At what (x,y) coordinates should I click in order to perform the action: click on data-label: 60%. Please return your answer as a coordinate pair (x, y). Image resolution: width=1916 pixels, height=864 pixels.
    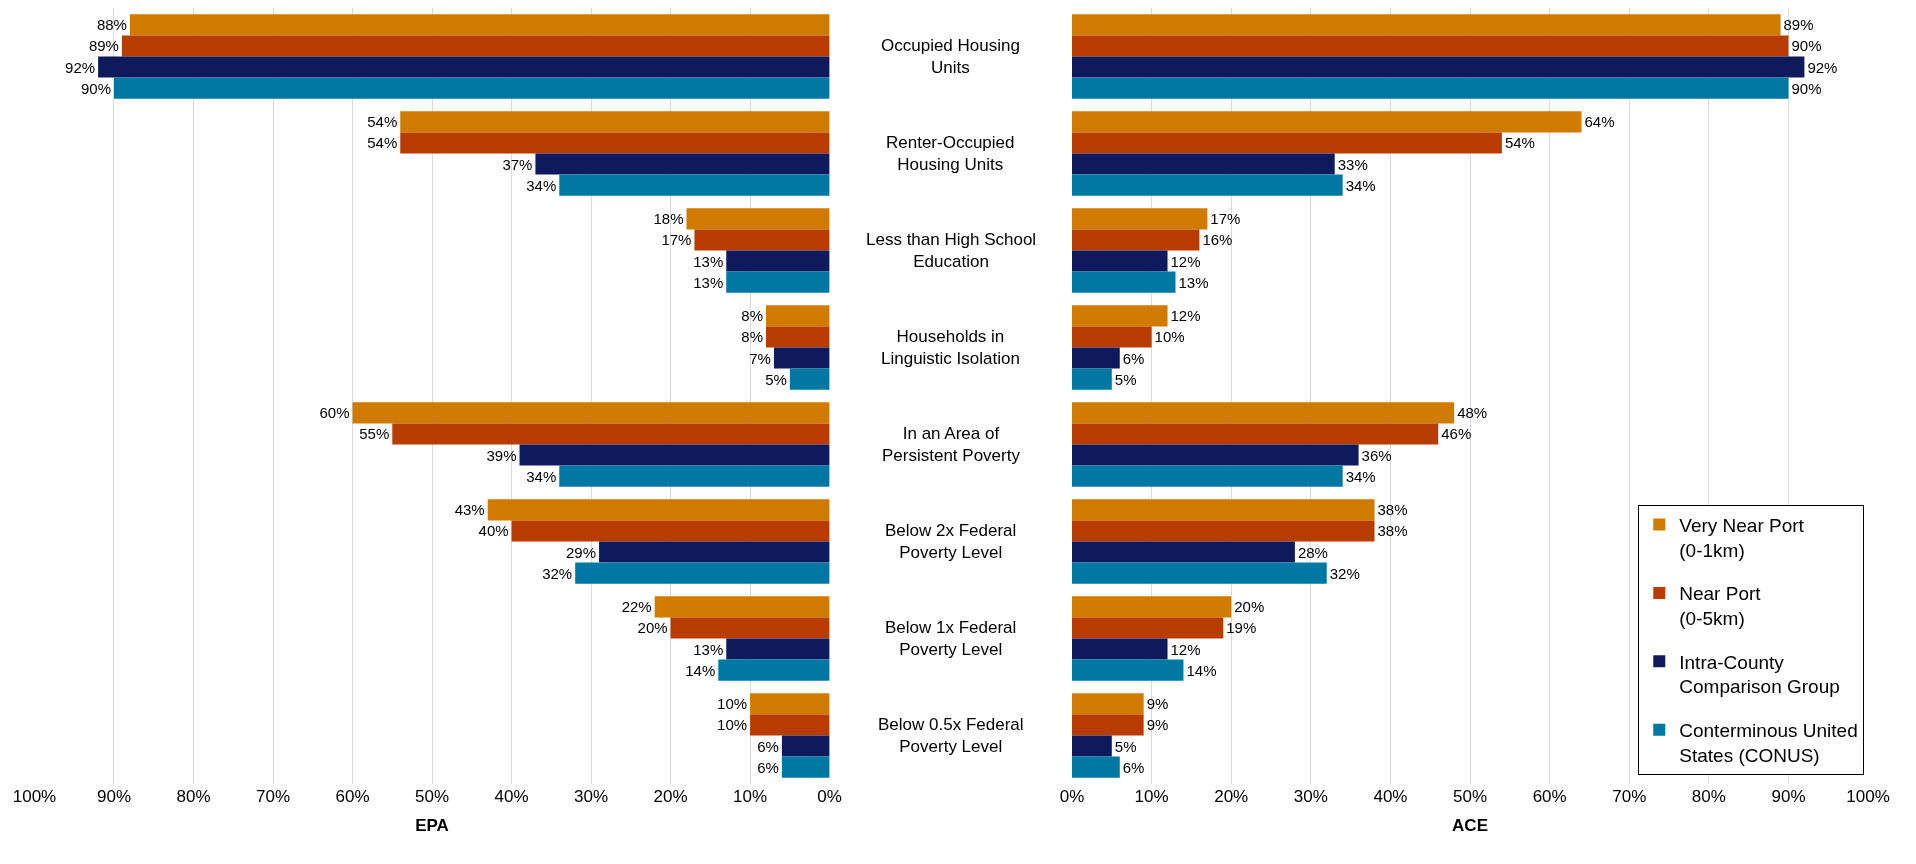
    Looking at the image, I should click on (334, 413).